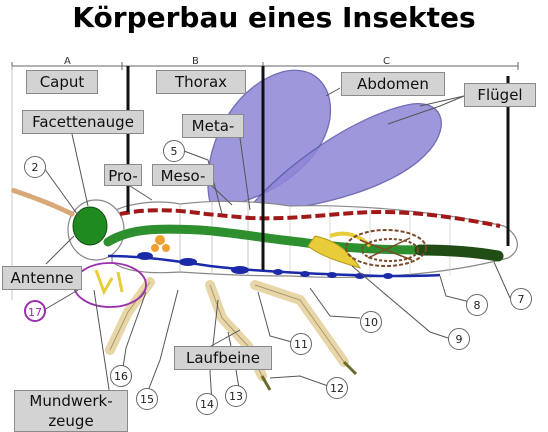  What do you see at coordinates (42, 202) in the screenshot?
I see `antenna` at bounding box center [42, 202].